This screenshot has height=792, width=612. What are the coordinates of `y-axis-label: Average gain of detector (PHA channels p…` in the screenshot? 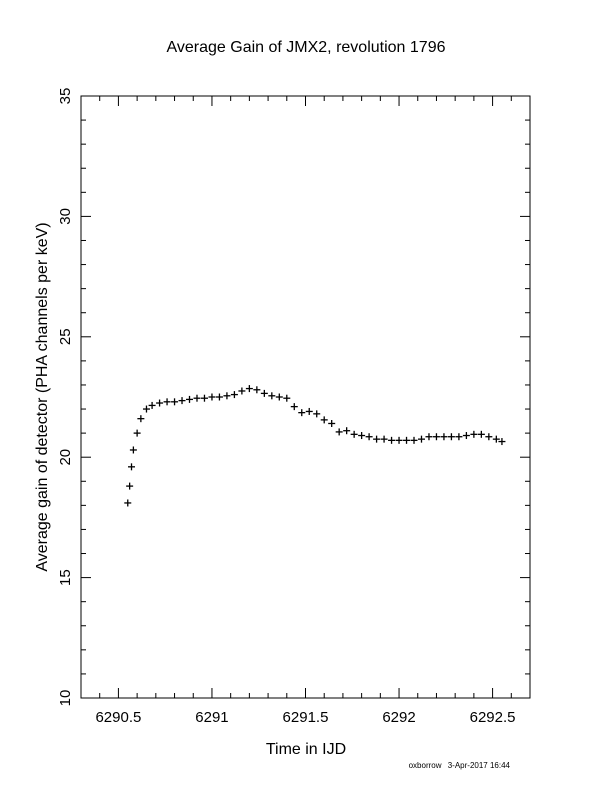 It's located at (42, 396).